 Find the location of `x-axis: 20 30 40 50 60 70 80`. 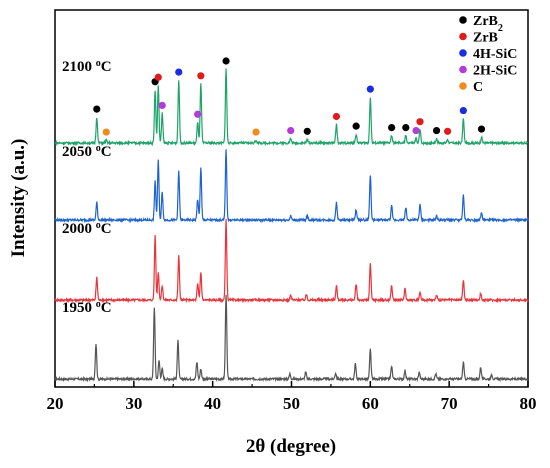

x-axis: 20 30 40 50 60 70 80 is located at coordinates (292, 397).